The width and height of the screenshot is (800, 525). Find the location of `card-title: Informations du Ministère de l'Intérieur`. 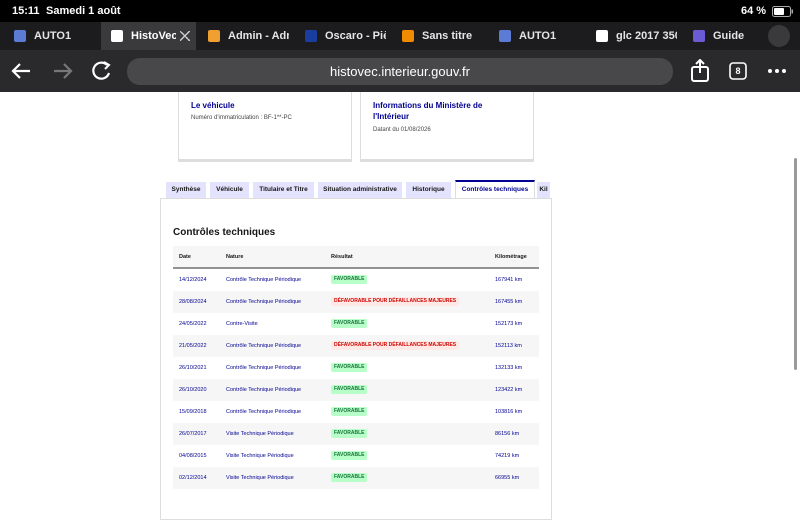

card-title: Informations du Ministère de l'Intérieur is located at coordinates (428, 111).